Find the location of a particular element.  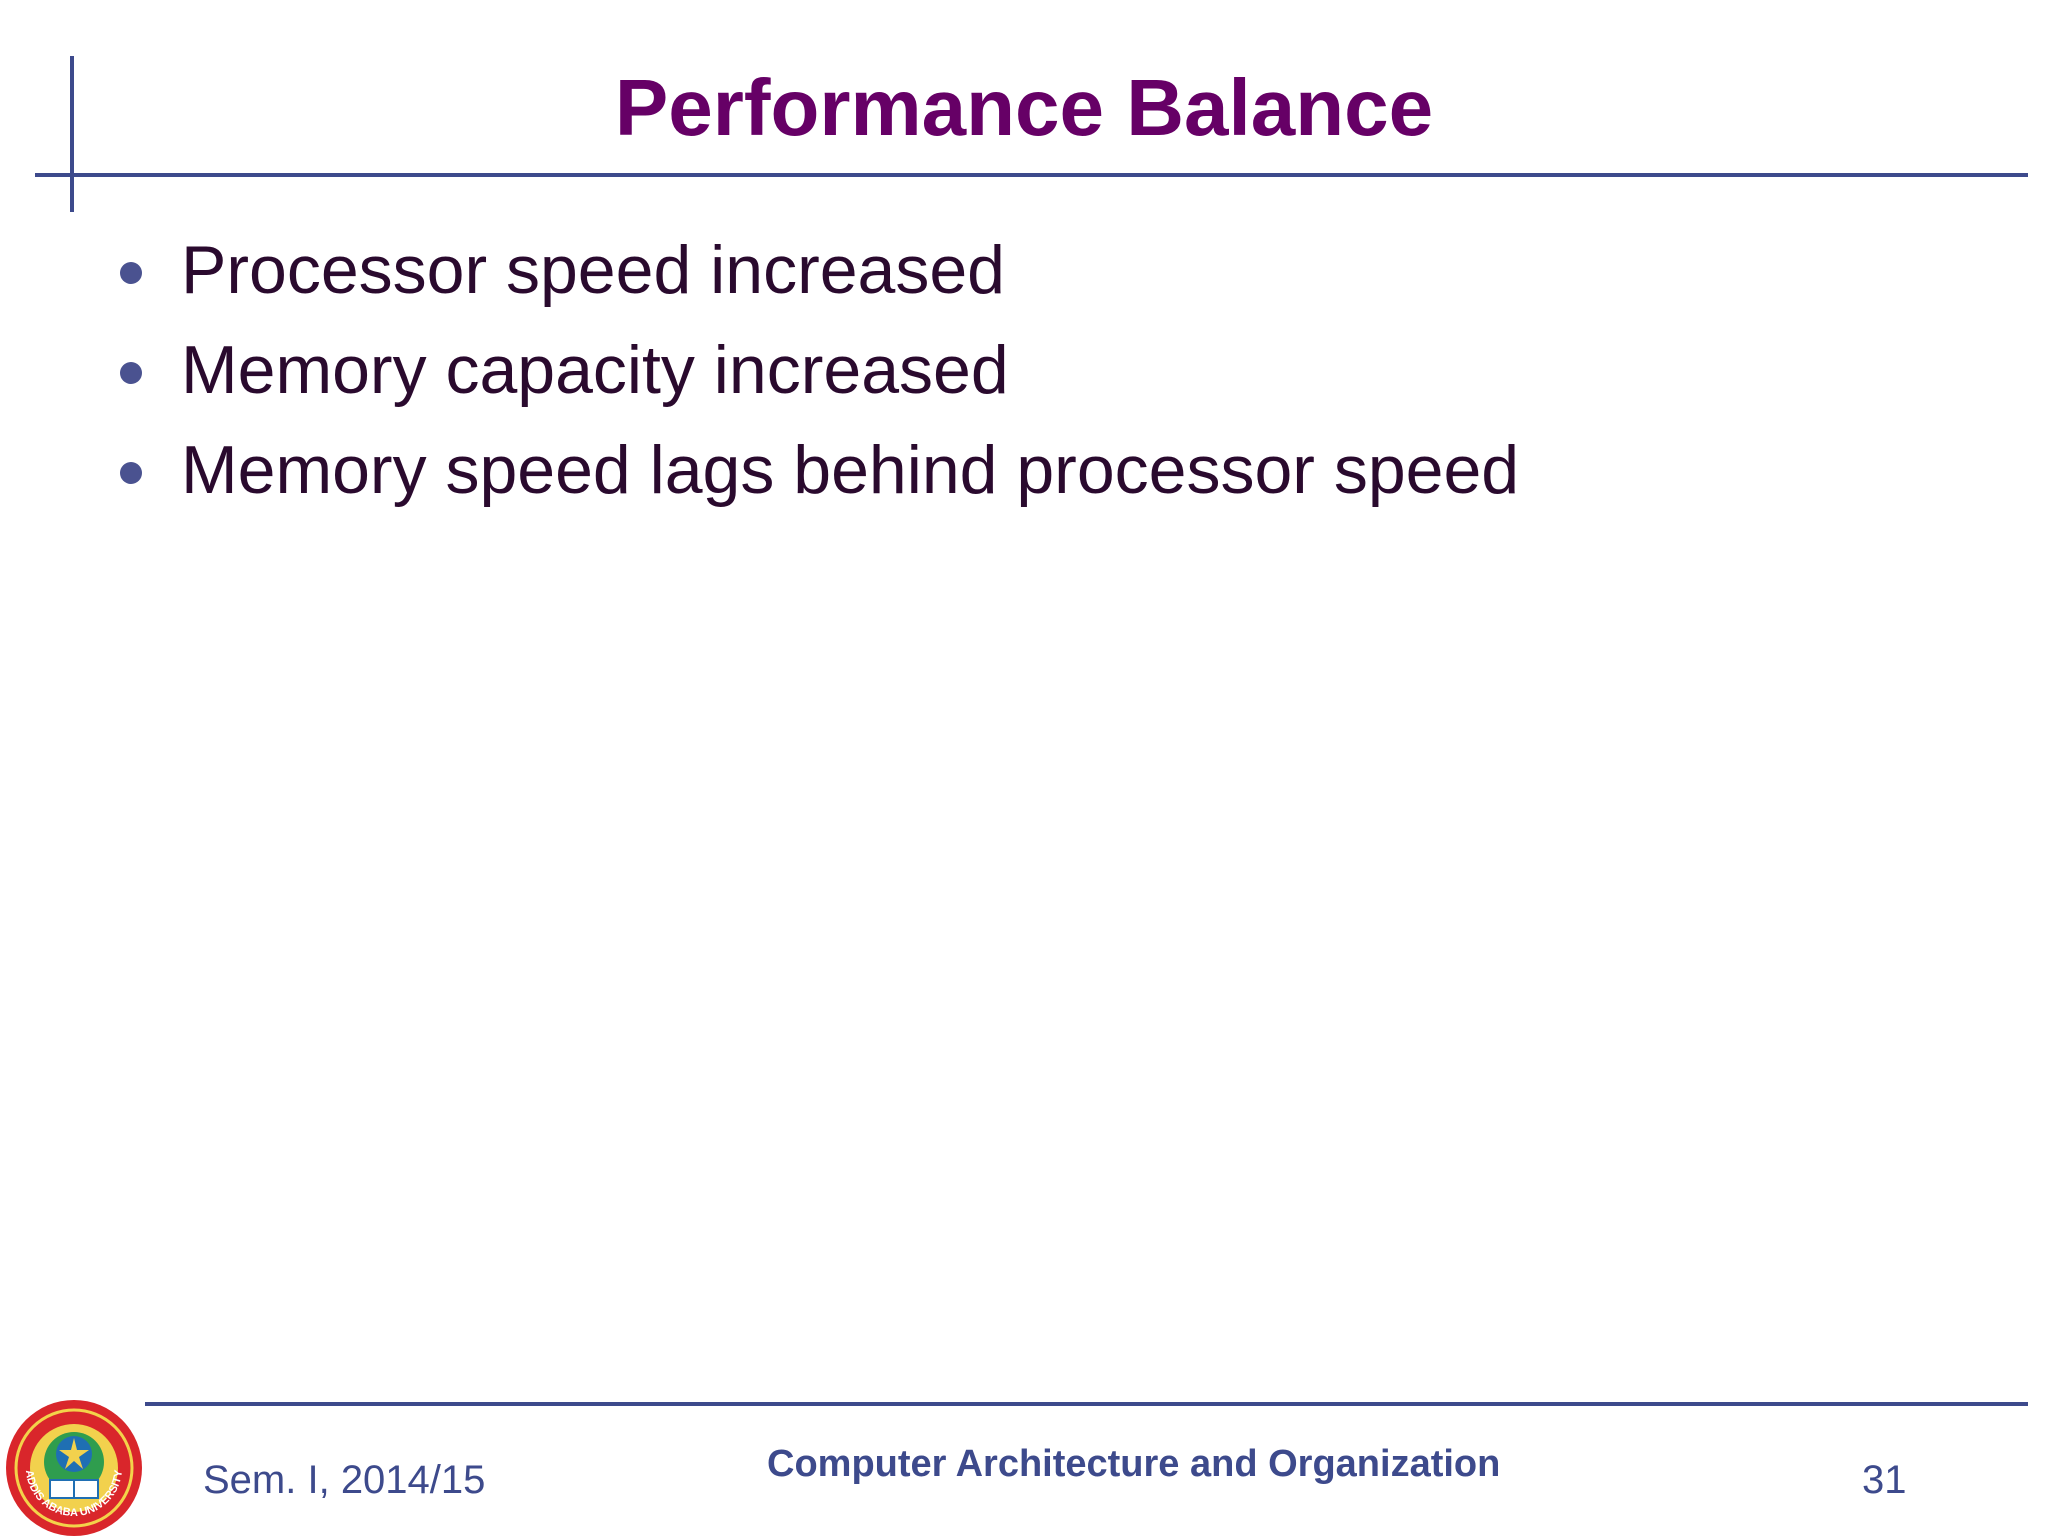

footer-rule is located at coordinates (1086, 1404).